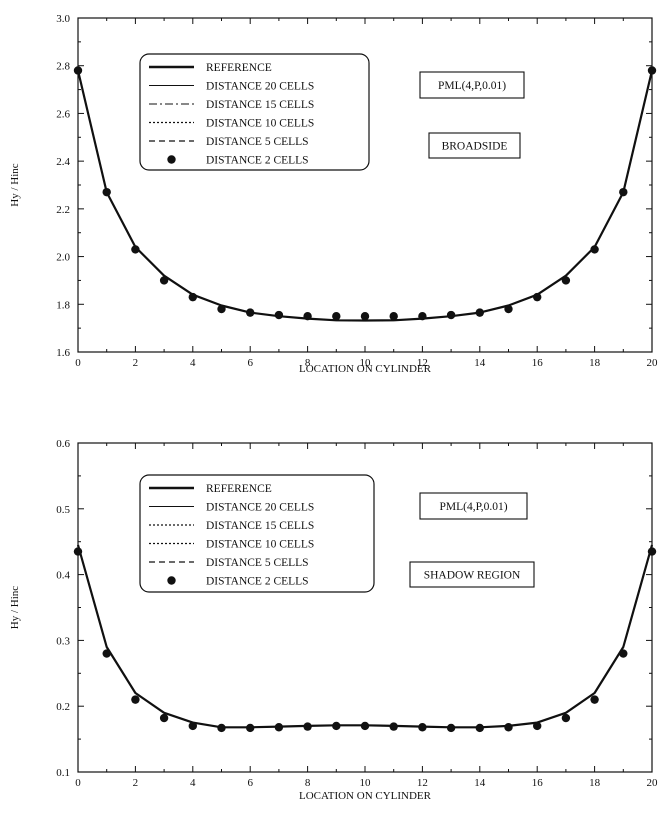 This screenshot has width=665, height=816. Describe the element at coordinates (63, 19) in the screenshot. I see `y-tick-label: 3.0` at that location.